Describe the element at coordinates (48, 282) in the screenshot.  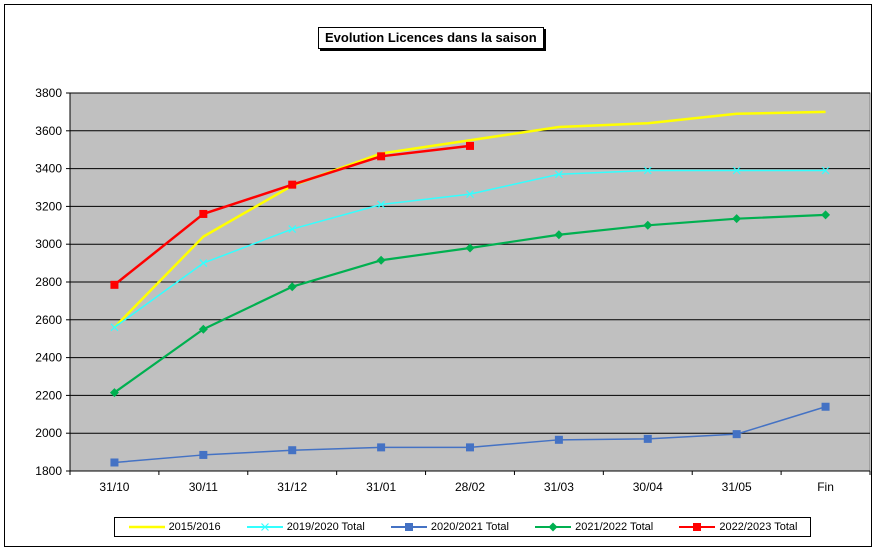
I see `y-tick-label: 2800` at that location.